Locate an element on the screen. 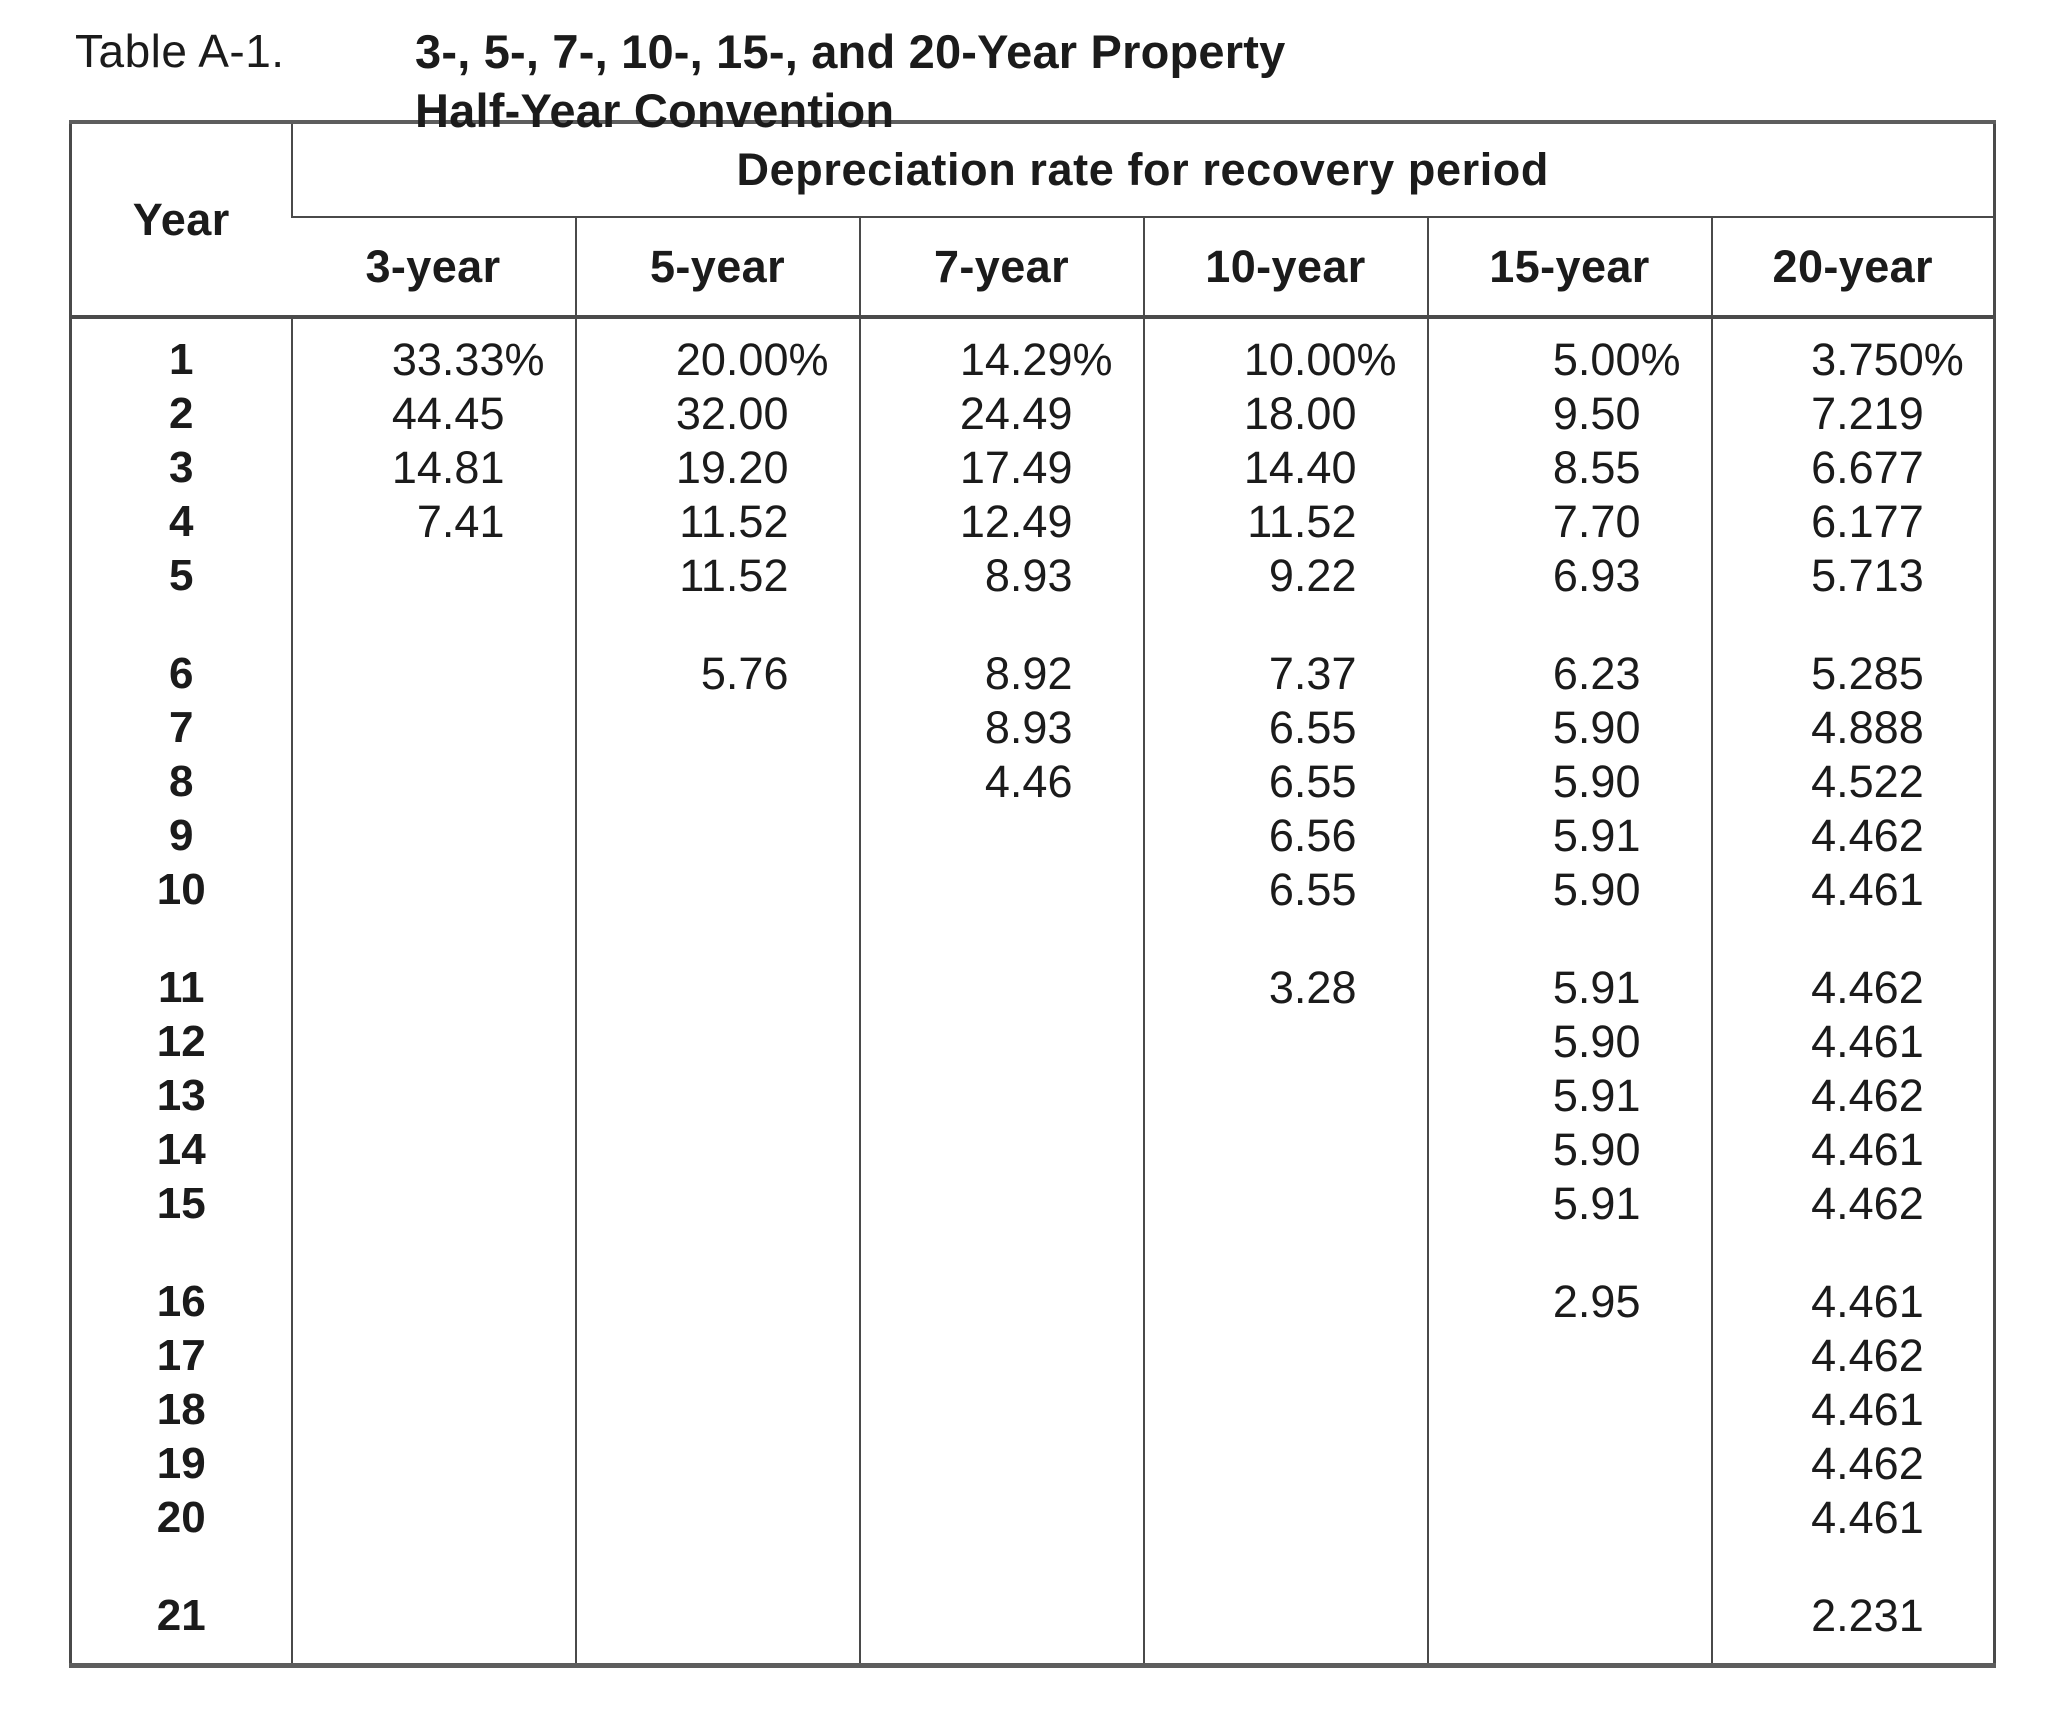 This screenshot has width=2046, height=1732. rate-cell-20-year: 4.522 is located at coordinates (1852, 782).